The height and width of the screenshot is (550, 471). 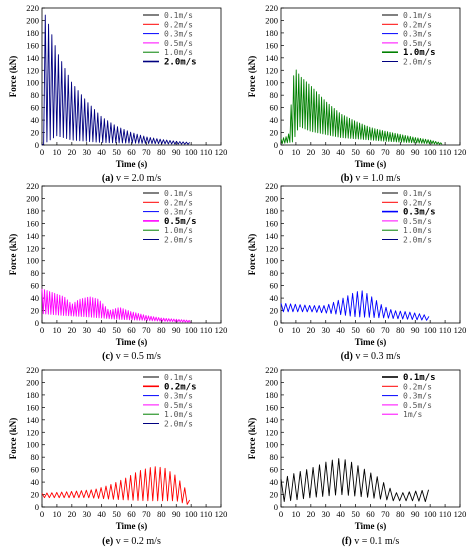 What do you see at coordinates (206, 330) in the screenshot?
I see `x-tick-label: 110` at bounding box center [206, 330].